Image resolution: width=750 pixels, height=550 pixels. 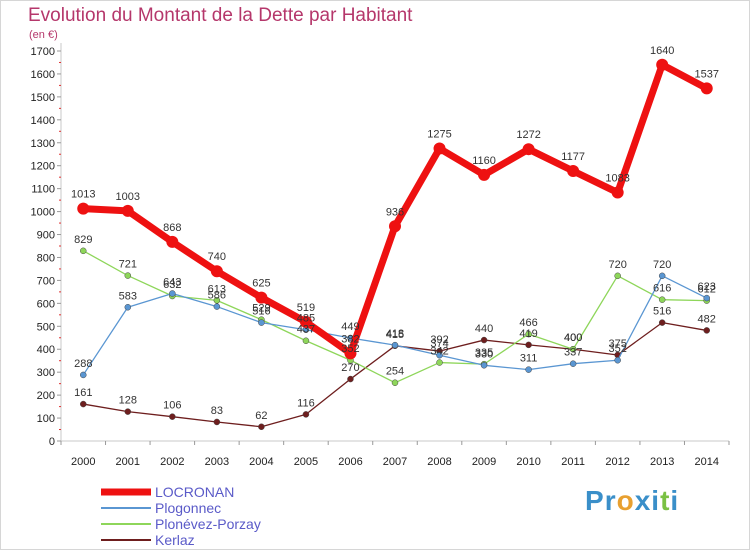 What do you see at coordinates (83, 195) in the screenshot?
I see `data-label: 1013` at bounding box center [83, 195].